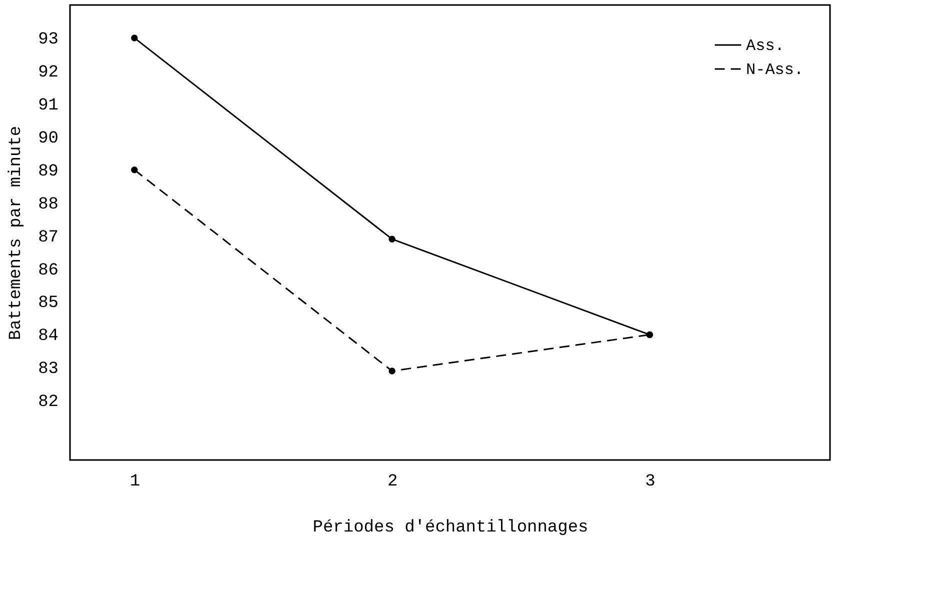 This screenshot has height=591, width=933. I want to click on y-tick-label: 89, so click(48, 172).